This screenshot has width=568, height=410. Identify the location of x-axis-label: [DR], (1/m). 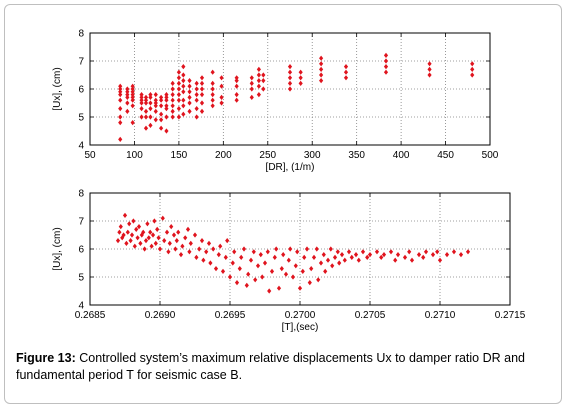
(290, 167).